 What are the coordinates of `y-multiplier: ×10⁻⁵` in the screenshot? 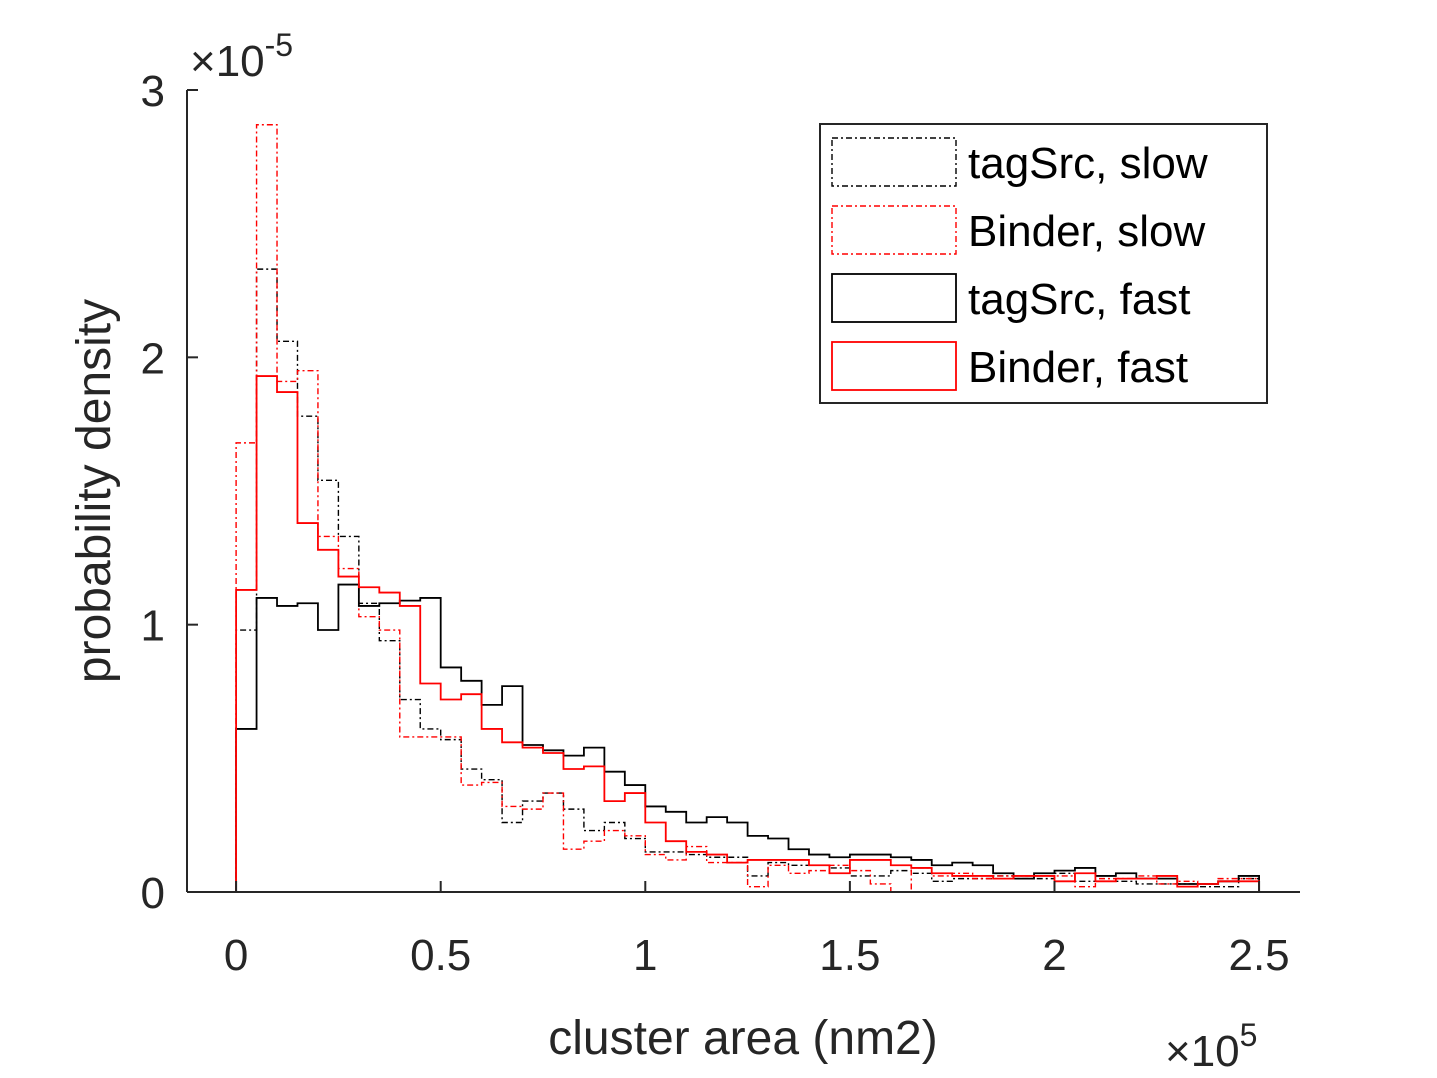 It's located at (241, 56).